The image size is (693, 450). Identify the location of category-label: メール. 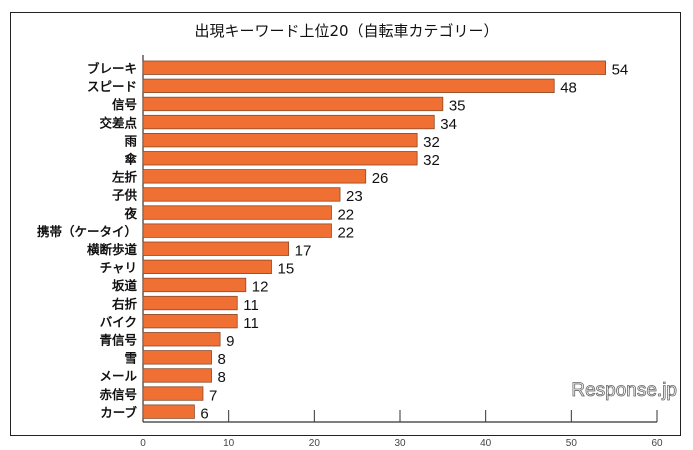
(118, 376).